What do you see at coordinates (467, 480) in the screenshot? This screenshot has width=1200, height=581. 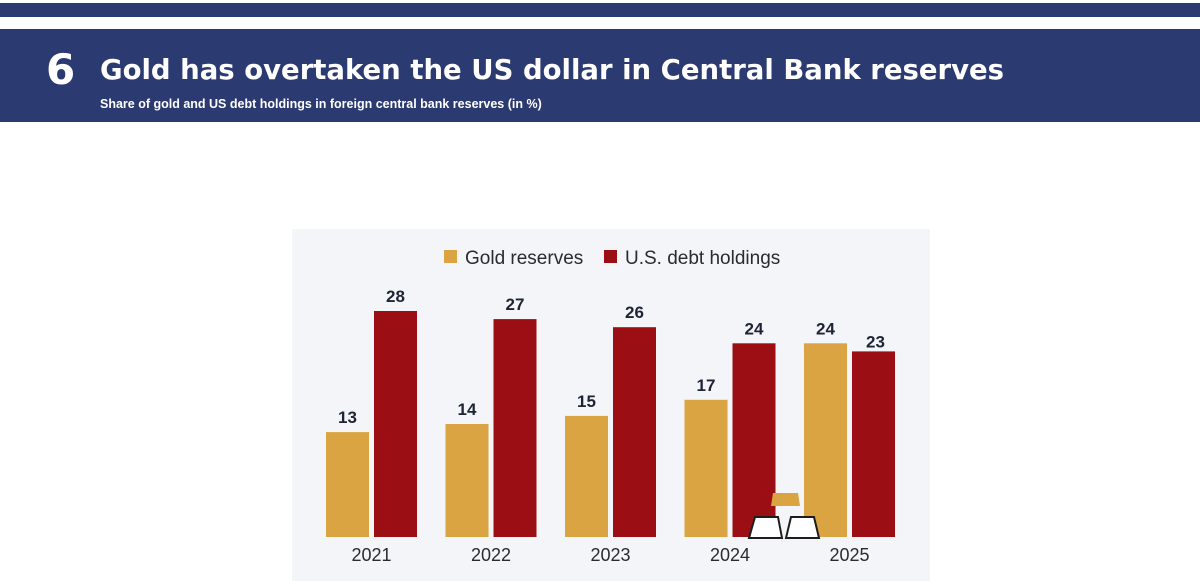 I see `bar-gold-2022` at bounding box center [467, 480].